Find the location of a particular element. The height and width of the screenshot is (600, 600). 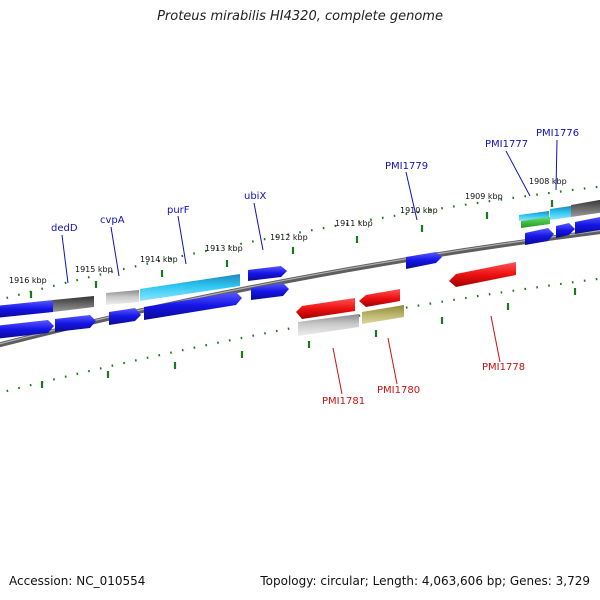

kbp-label: 1910 kbp is located at coordinates (419, 210).